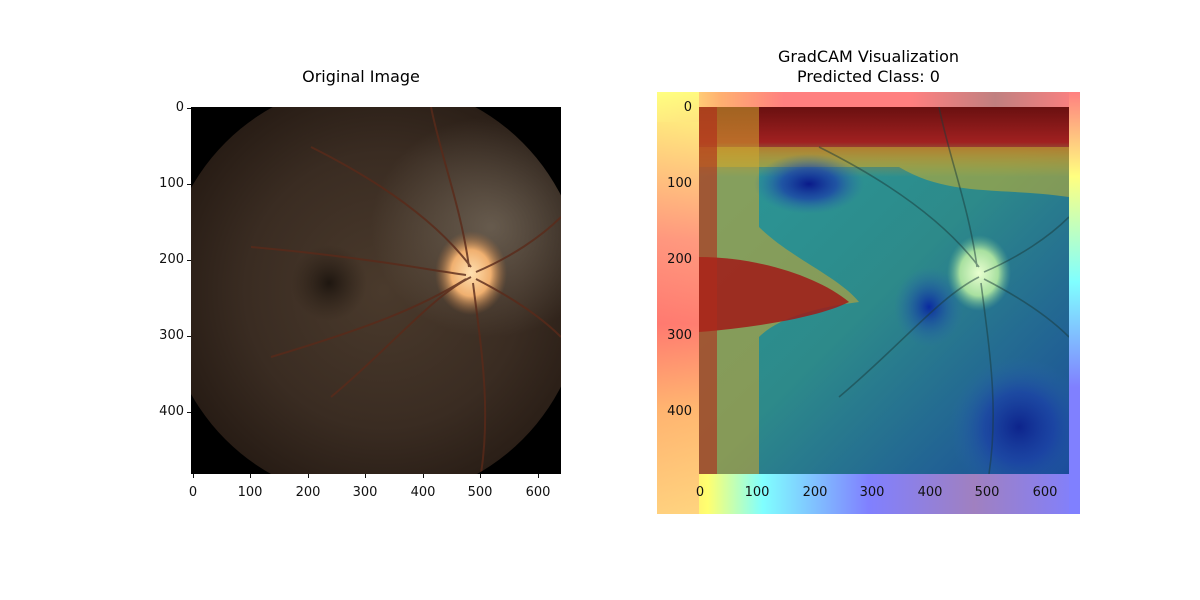 This screenshot has height=600, width=1200. I want to click on right-y-tick: 100, so click(679, 183).